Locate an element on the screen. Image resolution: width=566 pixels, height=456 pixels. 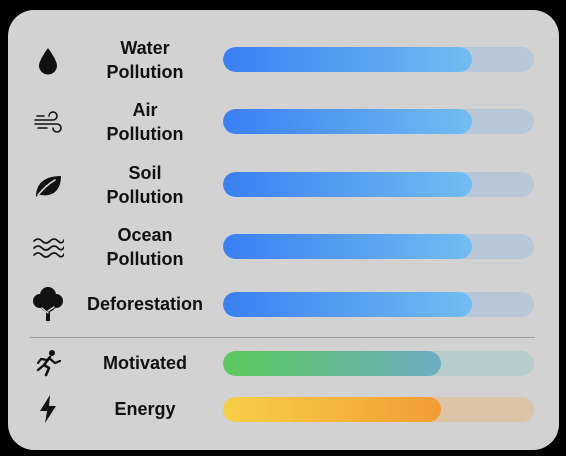
stat-label-ocean: Ocean Pollution is located at coordinates (145, 247).